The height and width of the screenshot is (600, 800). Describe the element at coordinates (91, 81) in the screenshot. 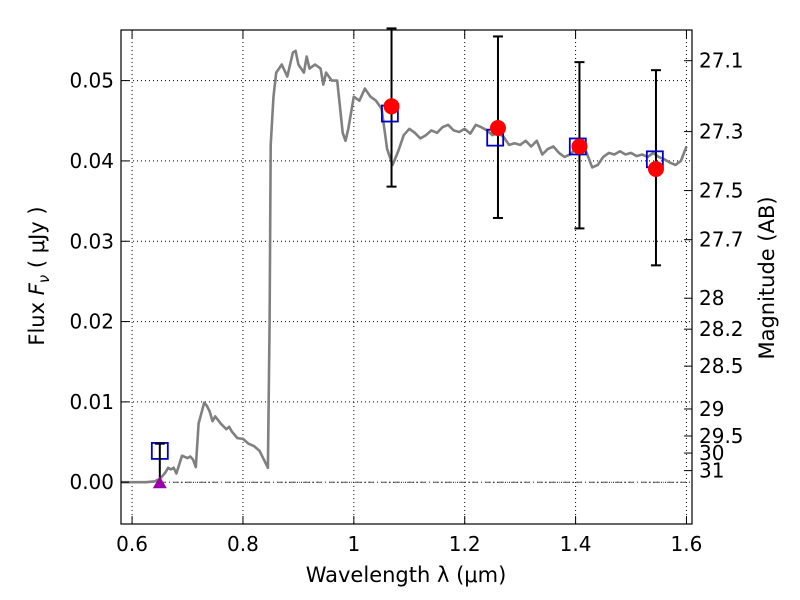

I see `y-tick-label-5: 0.05` at that location.